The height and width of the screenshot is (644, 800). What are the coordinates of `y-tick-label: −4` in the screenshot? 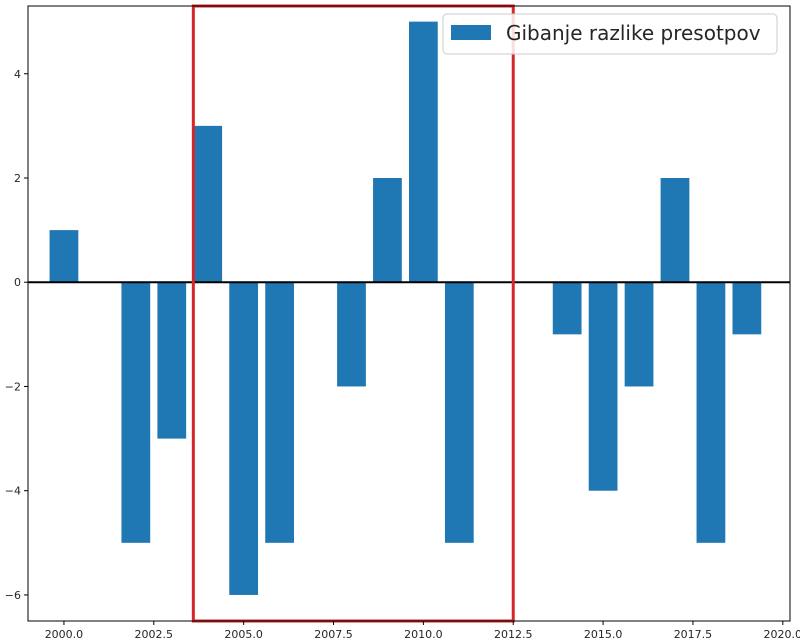 It's located at (13, 491).